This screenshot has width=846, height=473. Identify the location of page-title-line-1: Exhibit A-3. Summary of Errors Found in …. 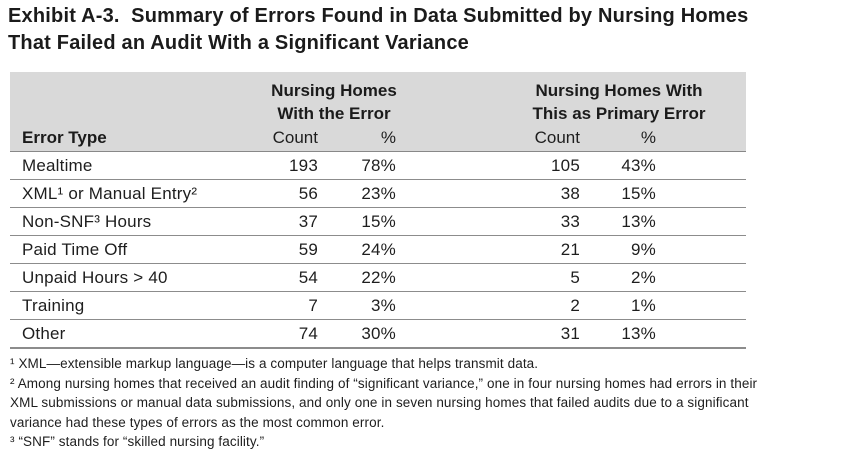
(378, 16).